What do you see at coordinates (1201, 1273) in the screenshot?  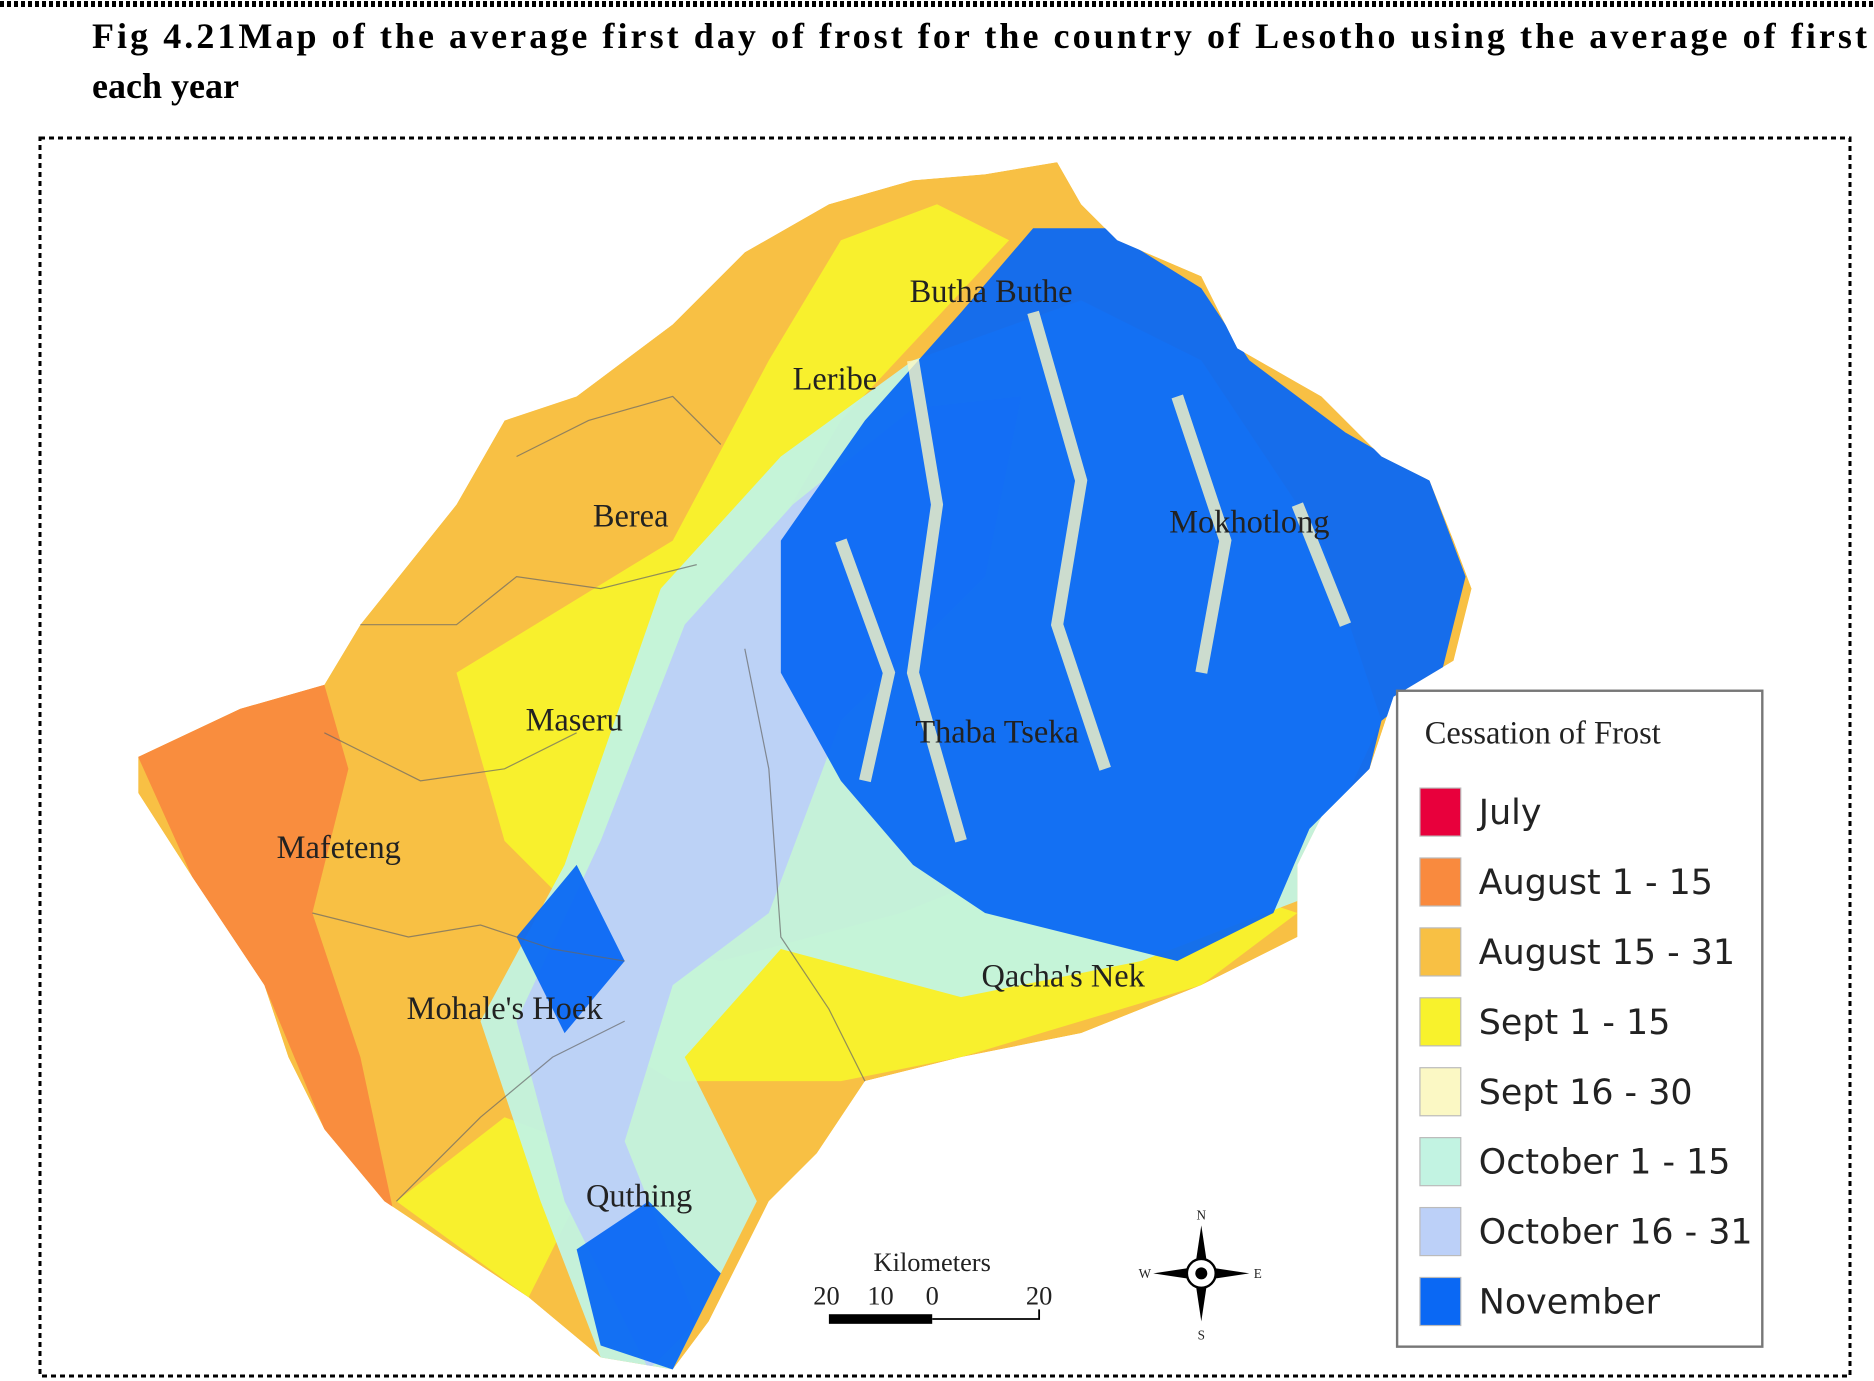 I see `compass` at bounding box center [1201, 1273].